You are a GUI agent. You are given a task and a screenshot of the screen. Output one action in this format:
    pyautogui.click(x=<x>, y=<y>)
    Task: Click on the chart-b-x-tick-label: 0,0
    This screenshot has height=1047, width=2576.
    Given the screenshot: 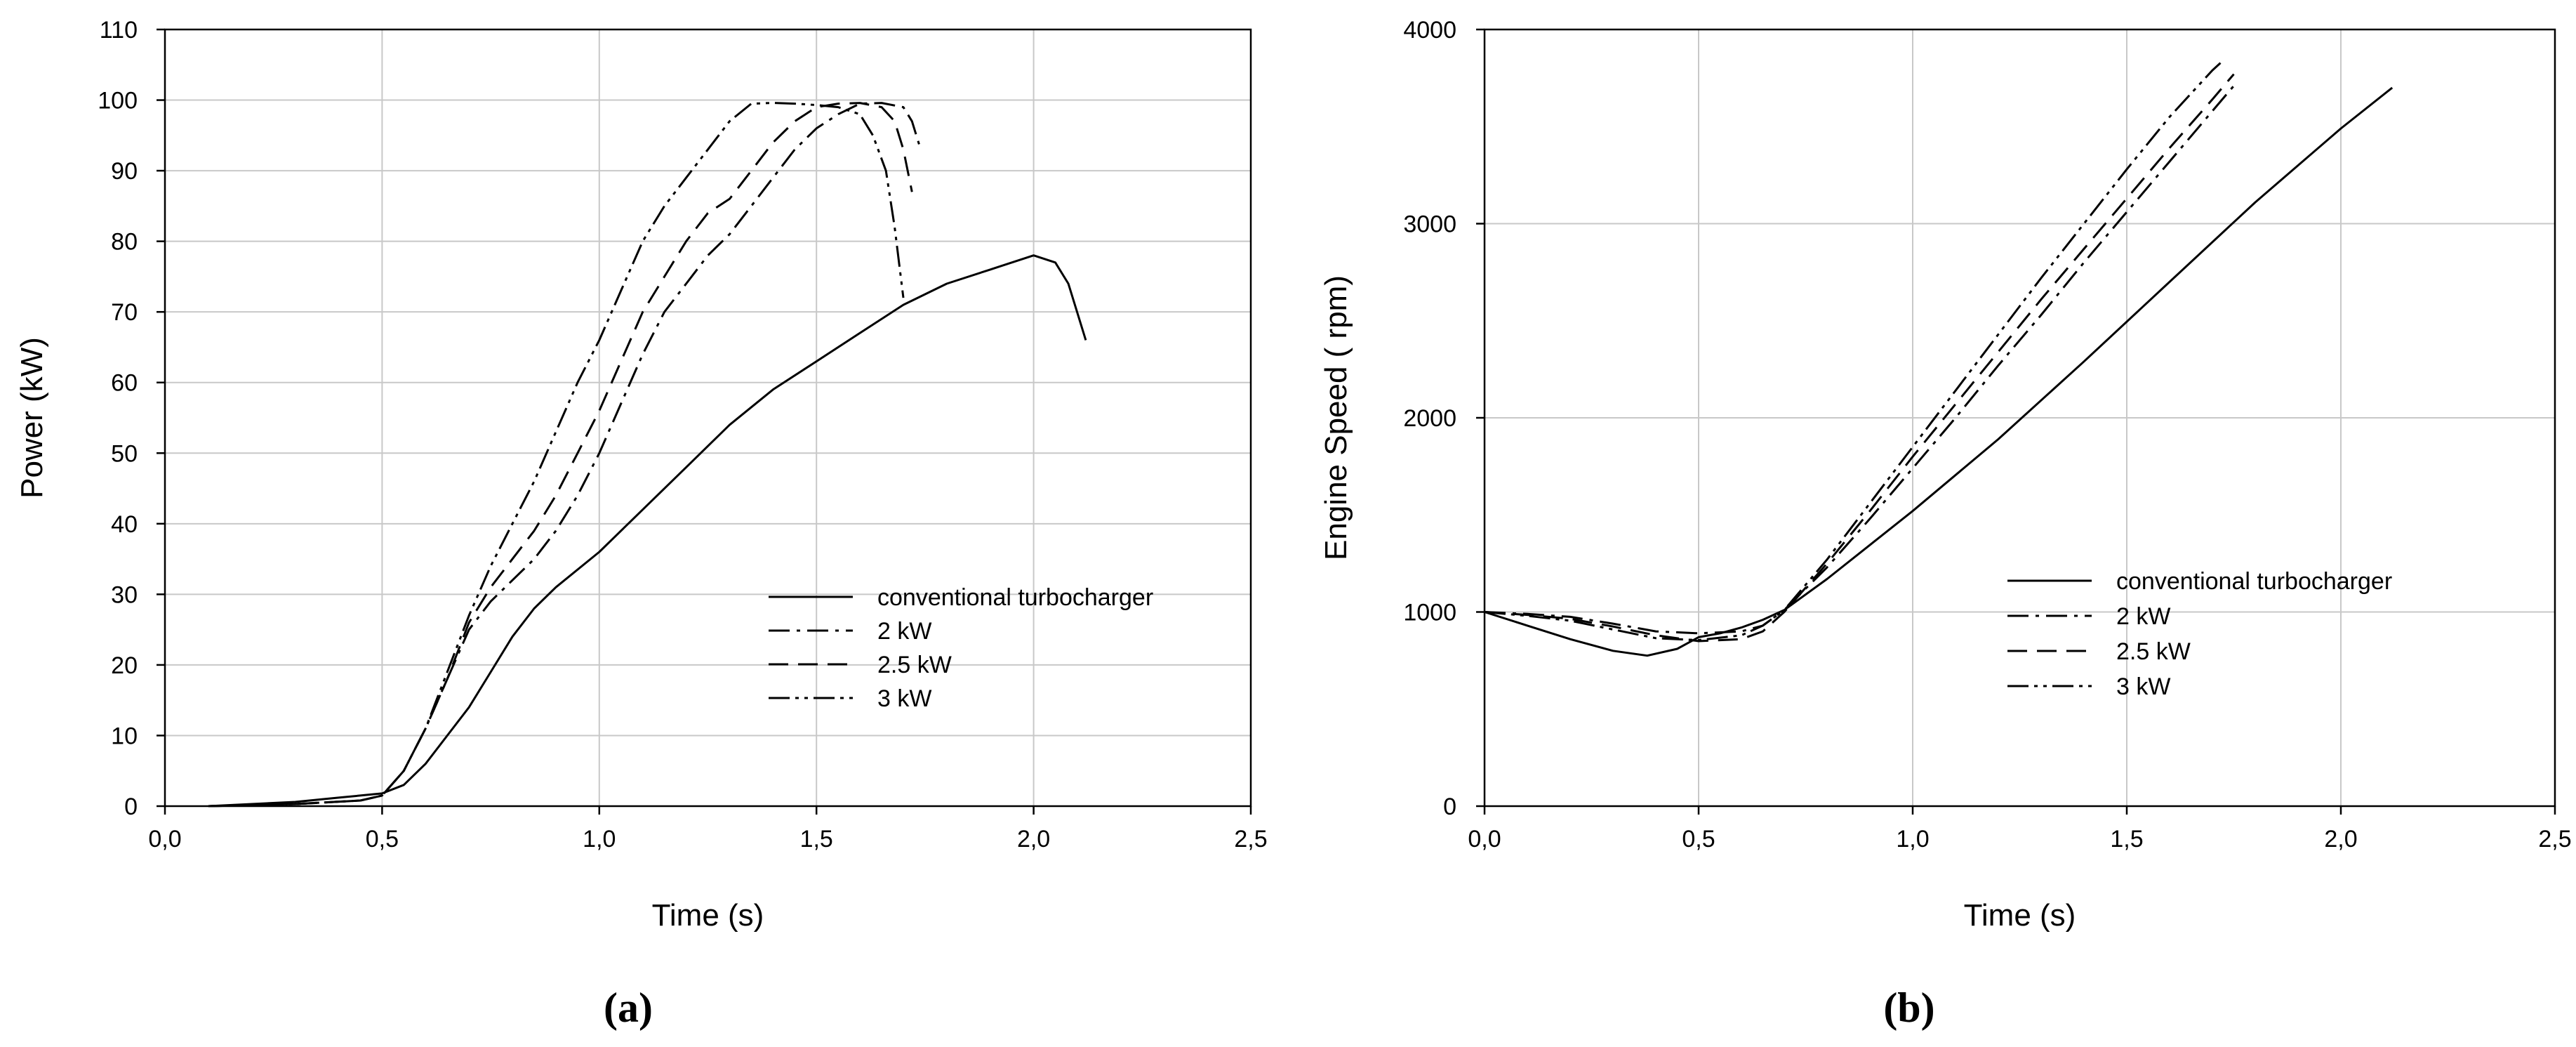 What is the action you would take?
    pyautogui.click(x=1485, y=839)
    